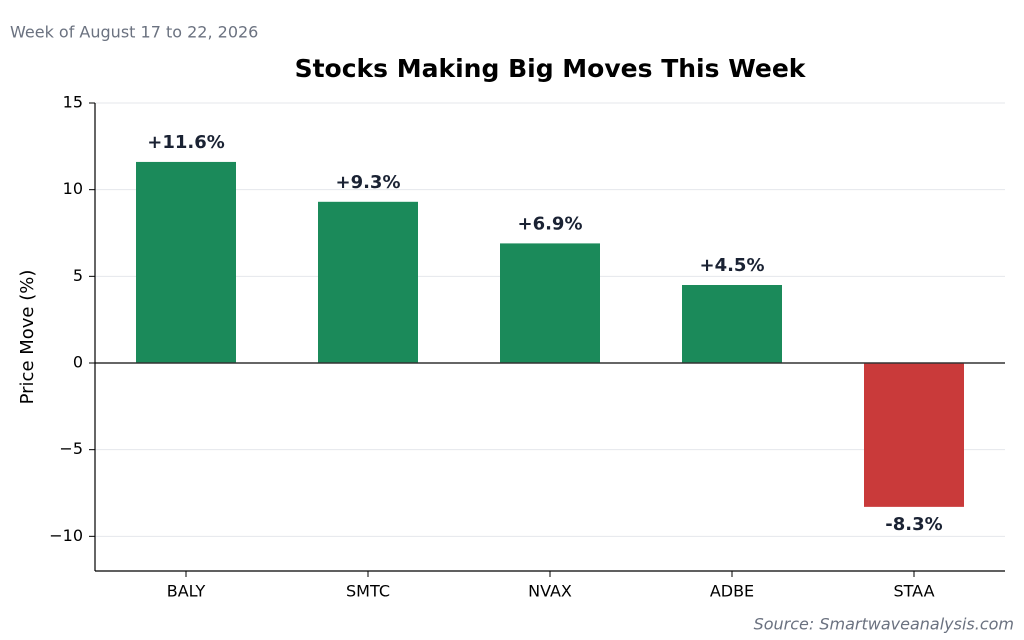 The height and width of the screenshot is (640, 1024). Describe the element at coordinates (732, 591) in the screenshot. I see `x-tick-label: ADBE` at that location.